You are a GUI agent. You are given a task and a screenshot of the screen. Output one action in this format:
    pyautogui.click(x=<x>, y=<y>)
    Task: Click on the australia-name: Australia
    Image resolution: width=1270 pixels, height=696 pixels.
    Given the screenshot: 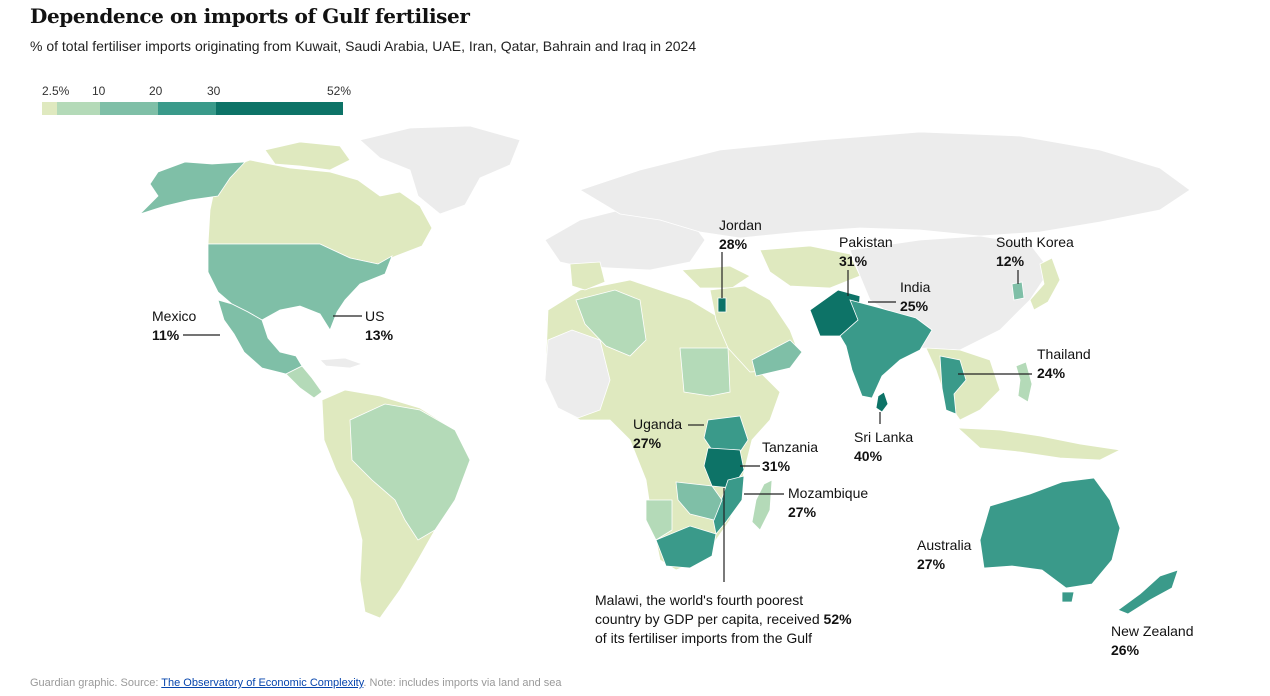 What is the action you would take?
    pyautogui.click(x=944, y=545)
    